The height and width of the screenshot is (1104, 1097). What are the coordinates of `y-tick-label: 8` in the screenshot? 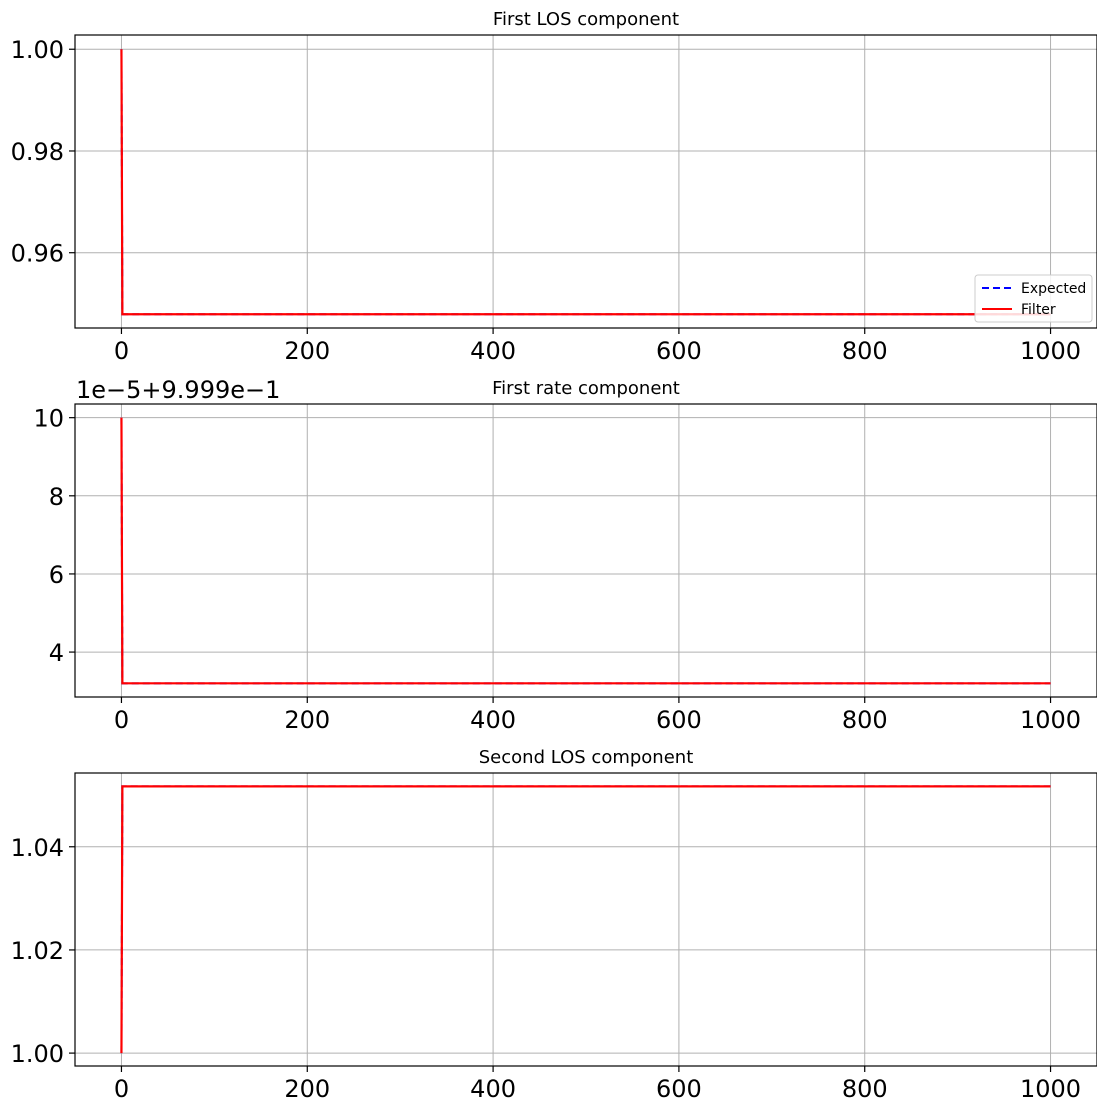 It's located at (56, 497).